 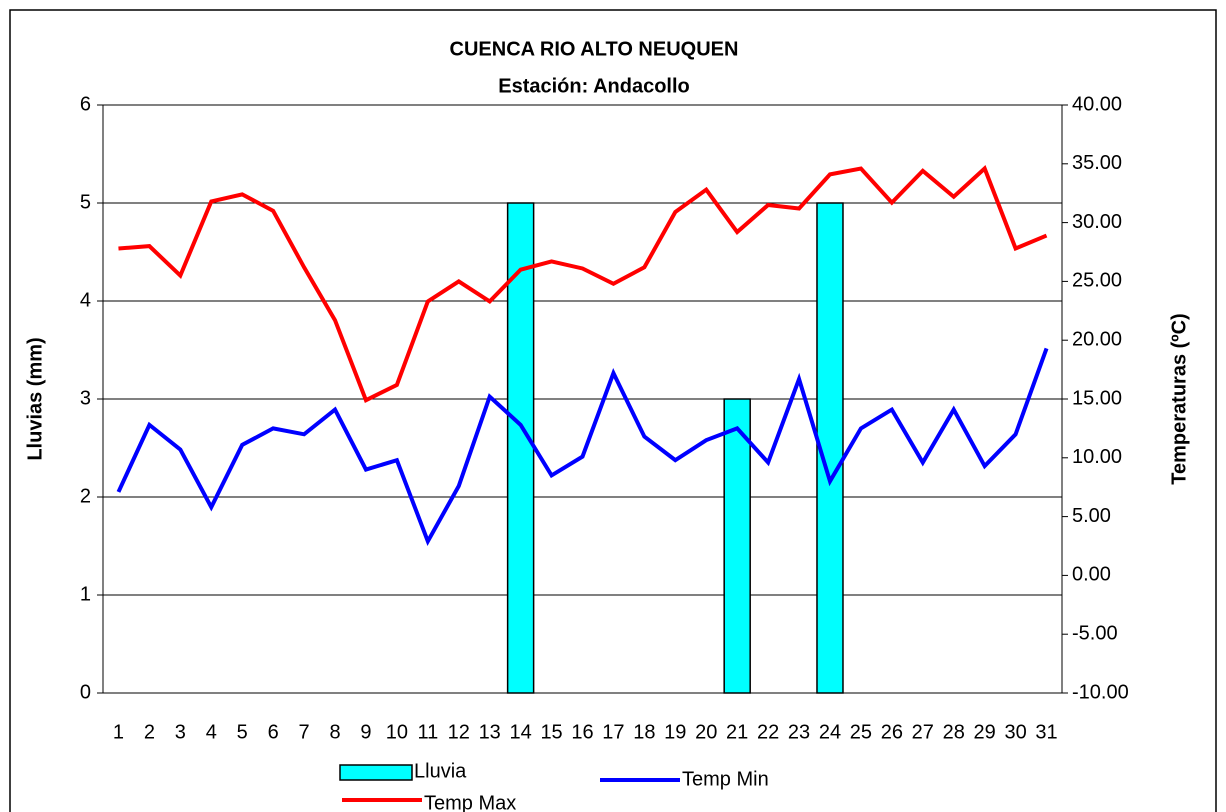 I want to click on y-tick-label: 1, so click(x=85, y=594).